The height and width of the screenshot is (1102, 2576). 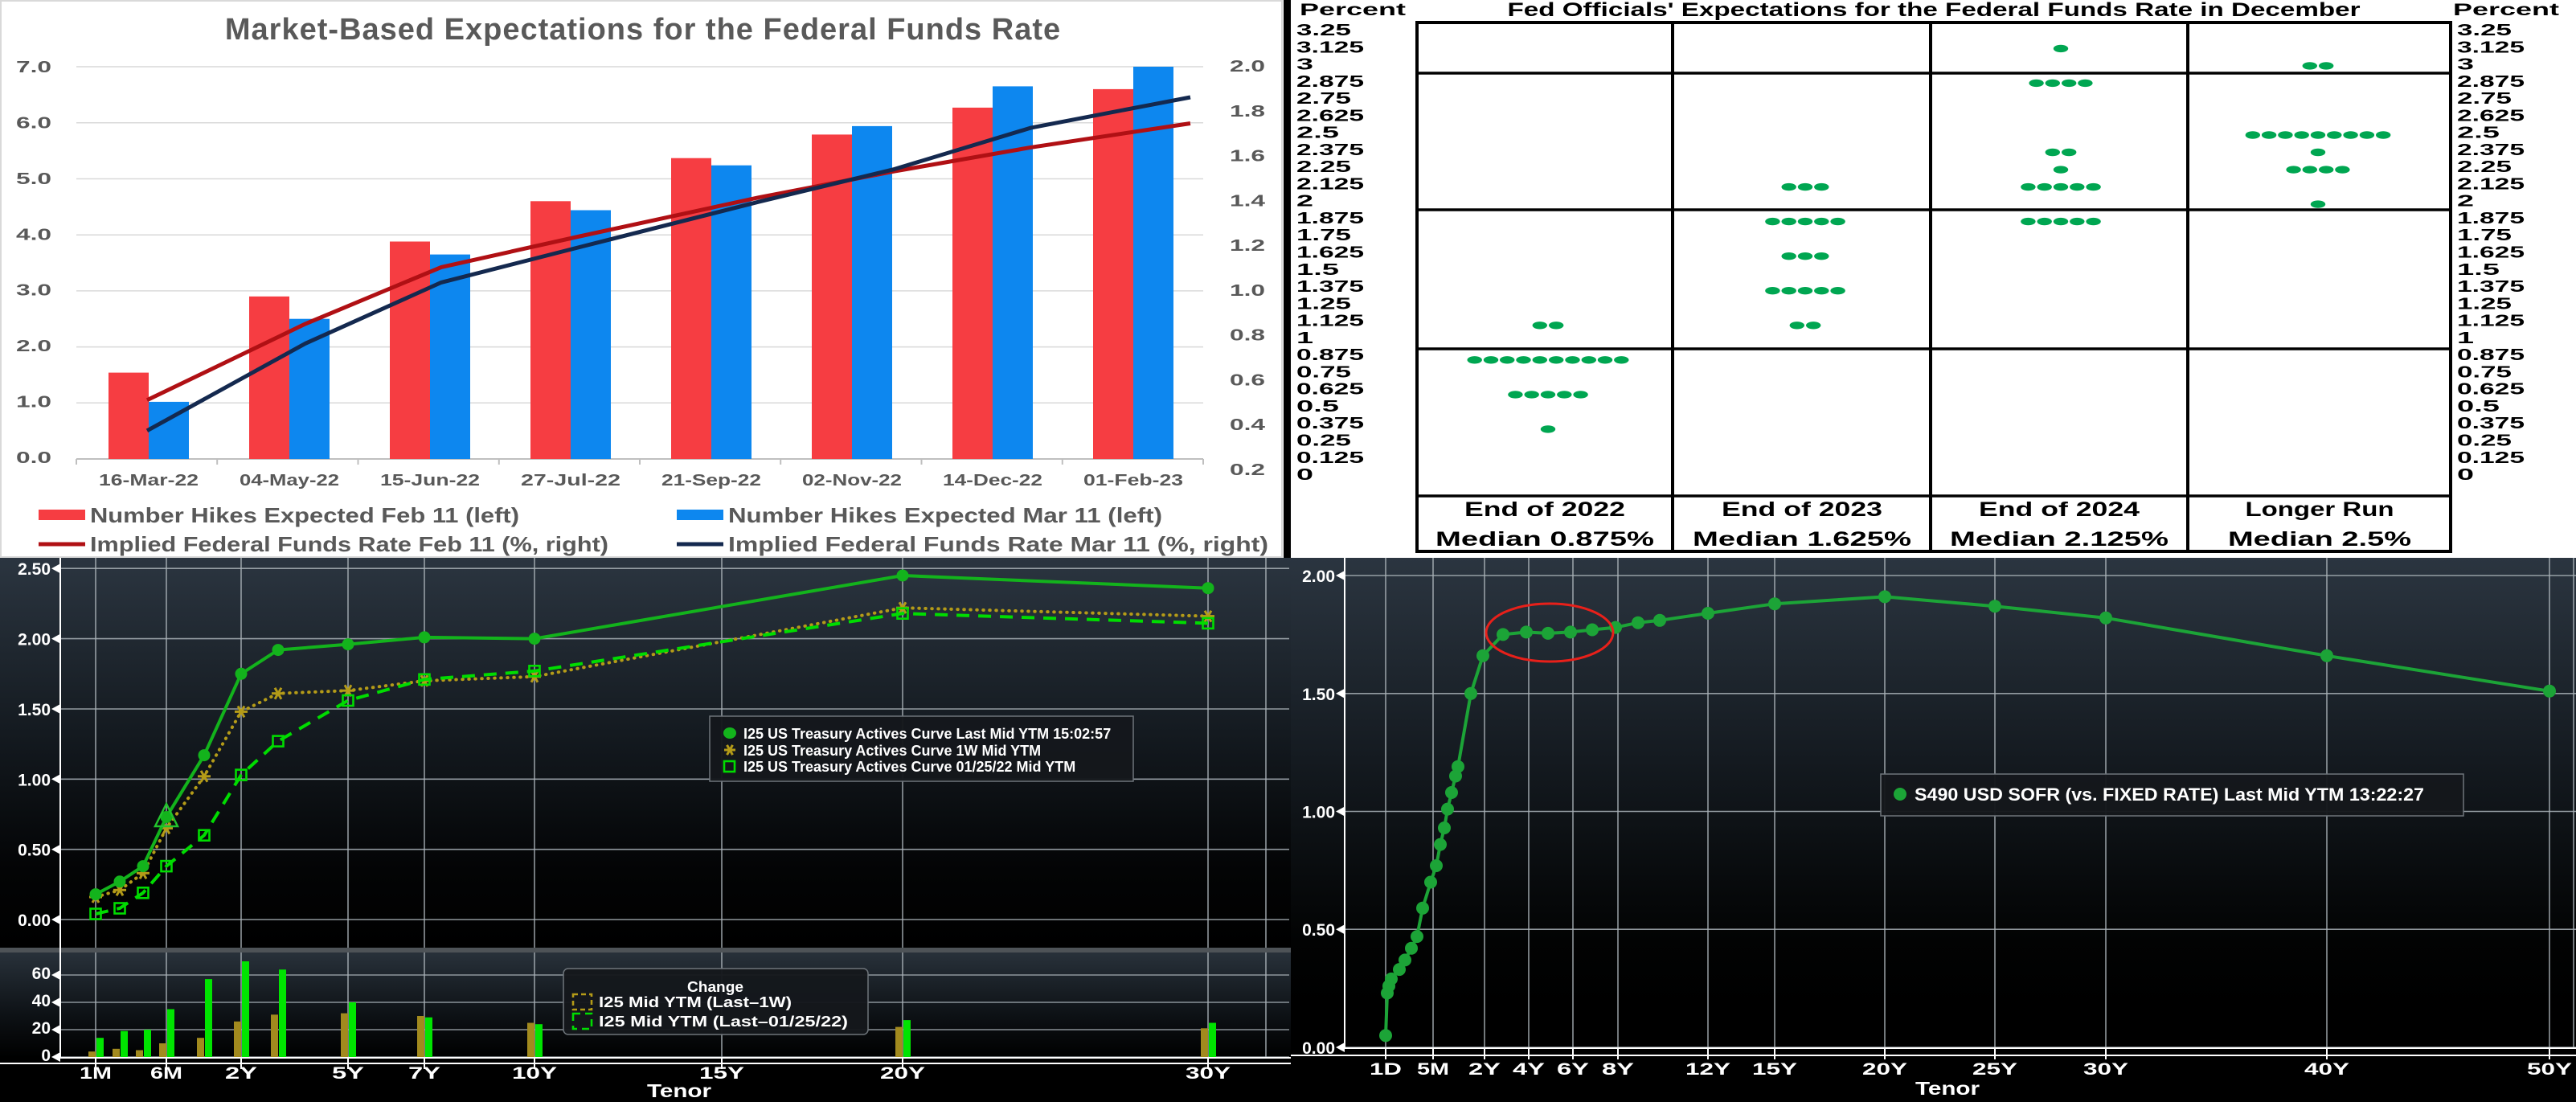 What do you see at coordinates (2059, 510) in the screenshot?
I see `svg-text: End of 2024` at bounding box center [2059, 510].